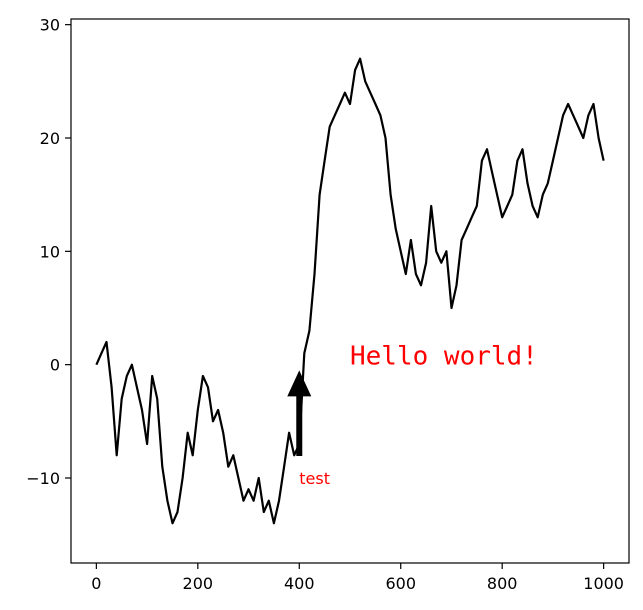 This screenshot has height=610, width=643. What do you see at coordinates (50, 25) in the screenshot?
I see `y-tick-label: 30` at bounding box center [50, 25].